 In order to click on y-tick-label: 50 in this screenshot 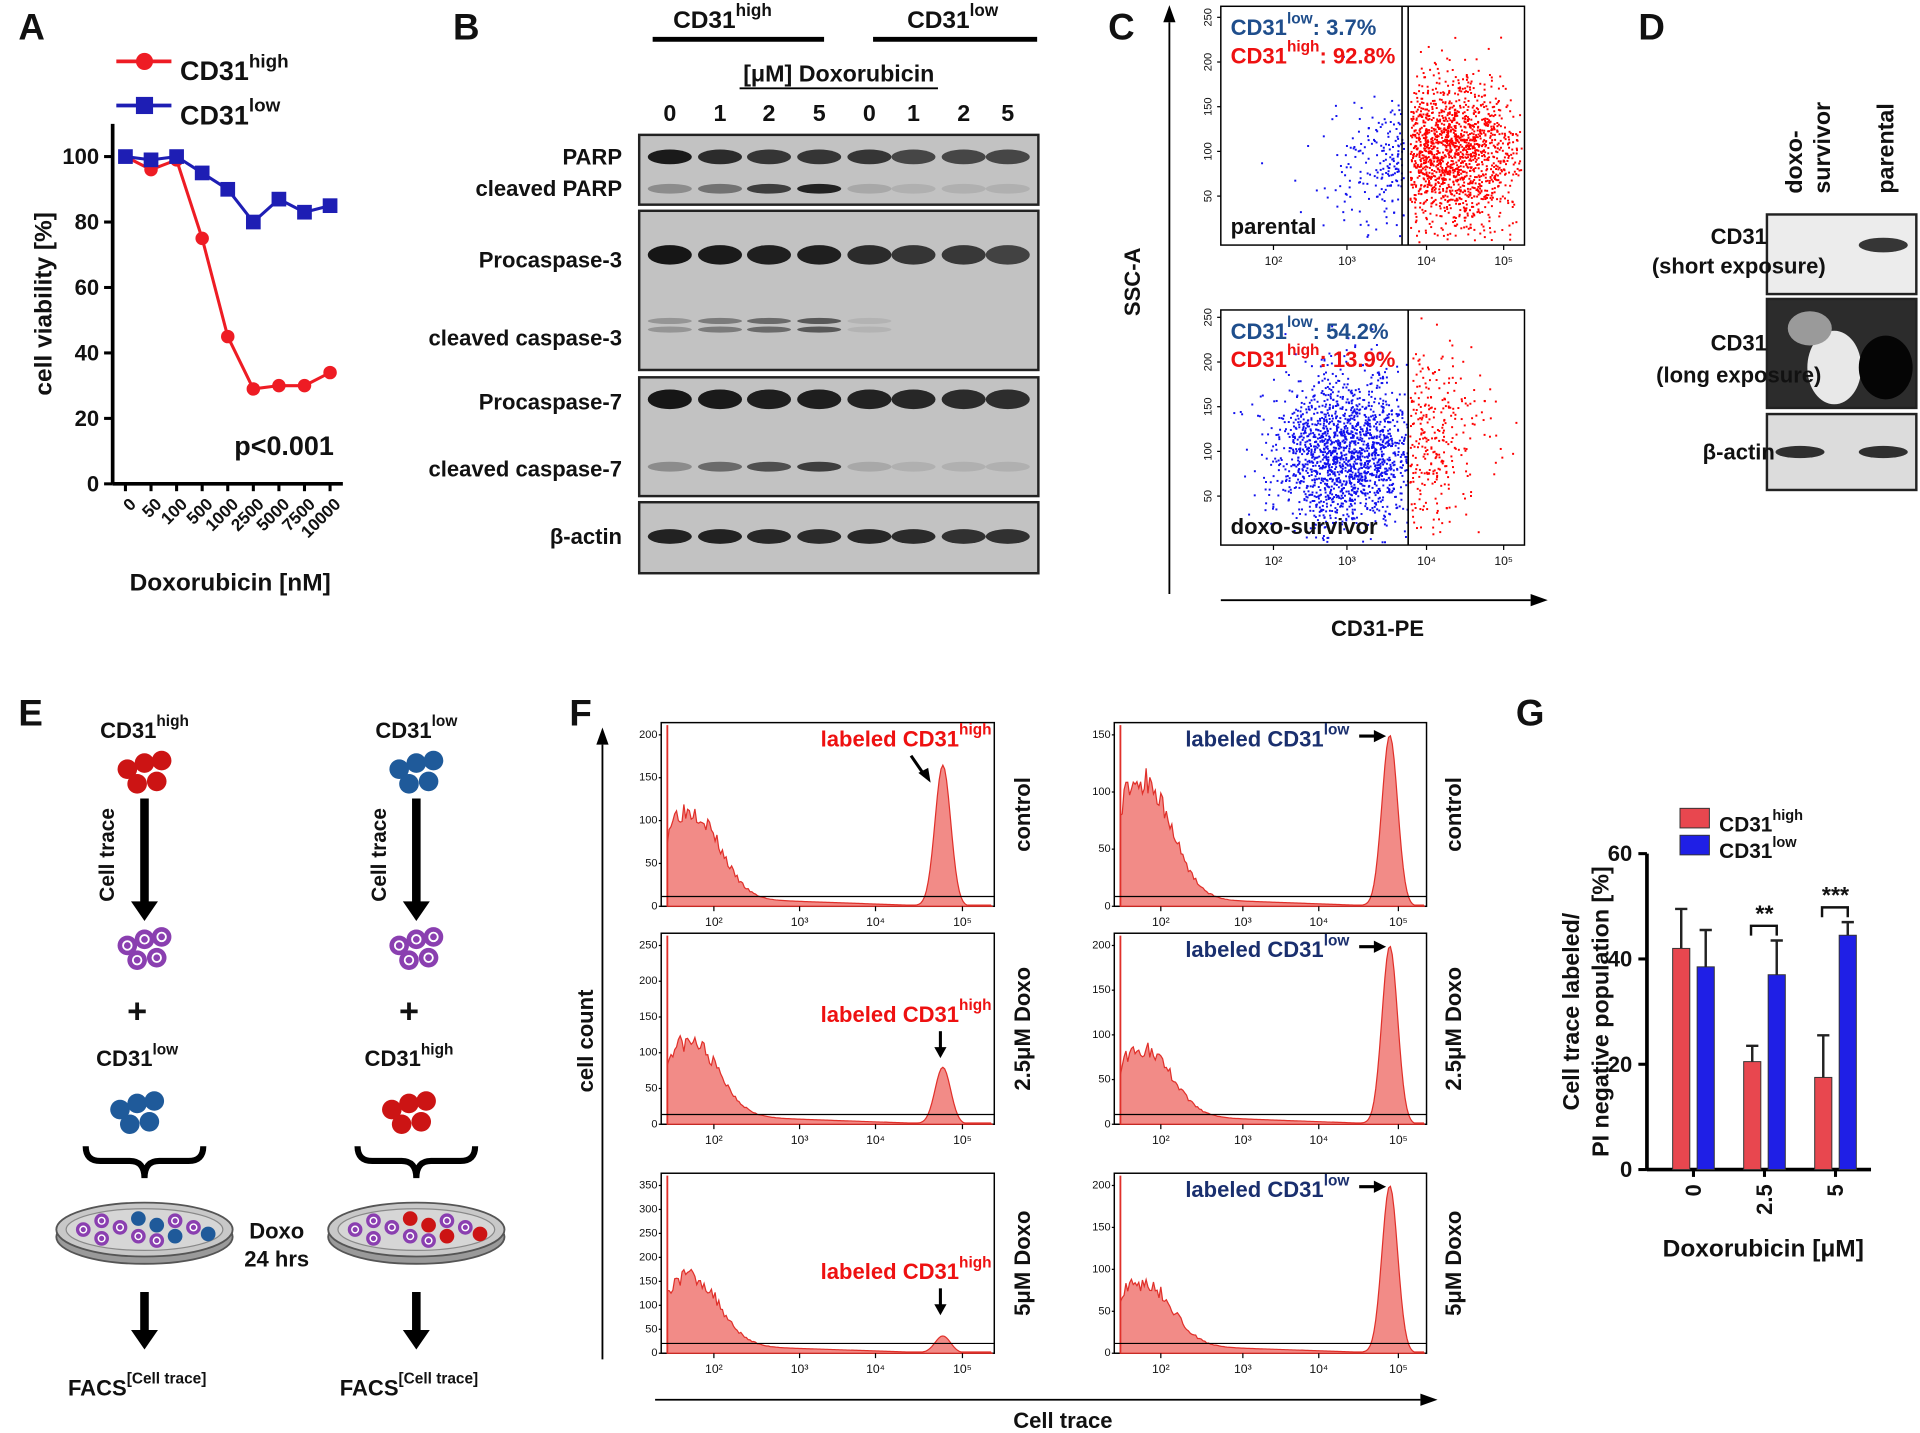, I will do `click(1104, 1311)`.